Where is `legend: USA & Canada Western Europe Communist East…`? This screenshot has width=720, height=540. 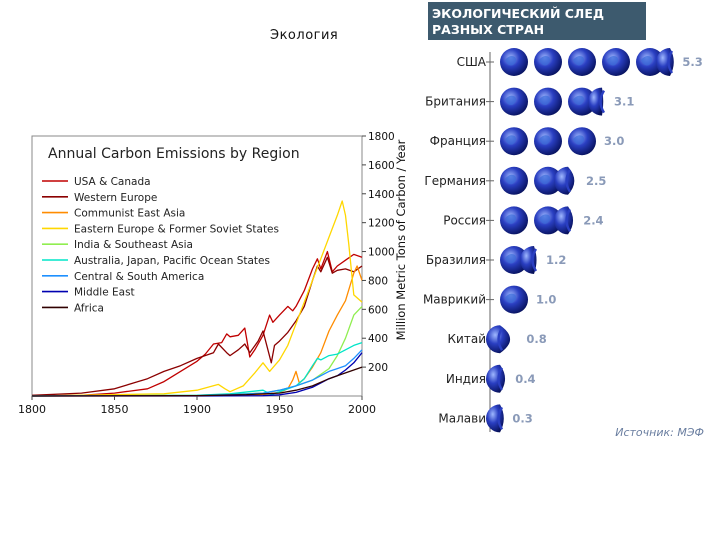
legend: USA & Canada Western Europe Communist East… is located at coordinates (160, 245).